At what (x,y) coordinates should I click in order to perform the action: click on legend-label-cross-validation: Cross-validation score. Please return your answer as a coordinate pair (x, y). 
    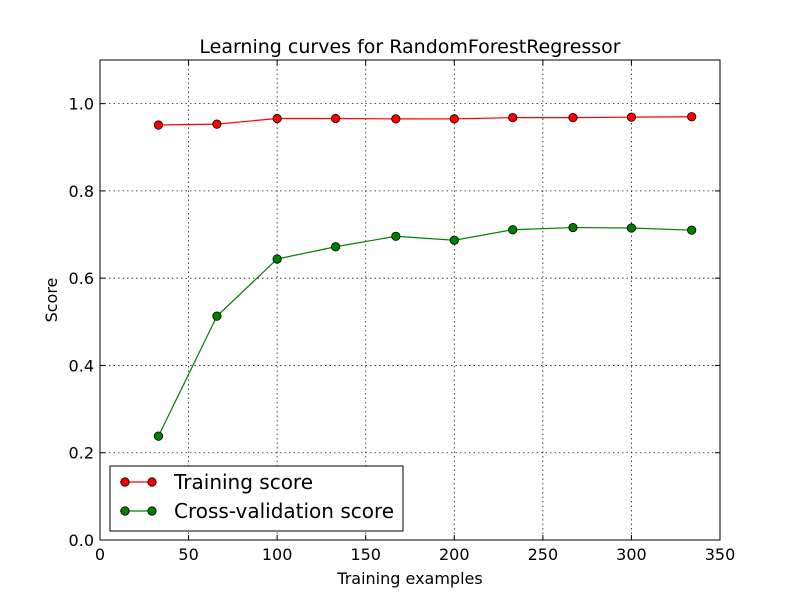
    Looking at the image, I should click on (284, 511).